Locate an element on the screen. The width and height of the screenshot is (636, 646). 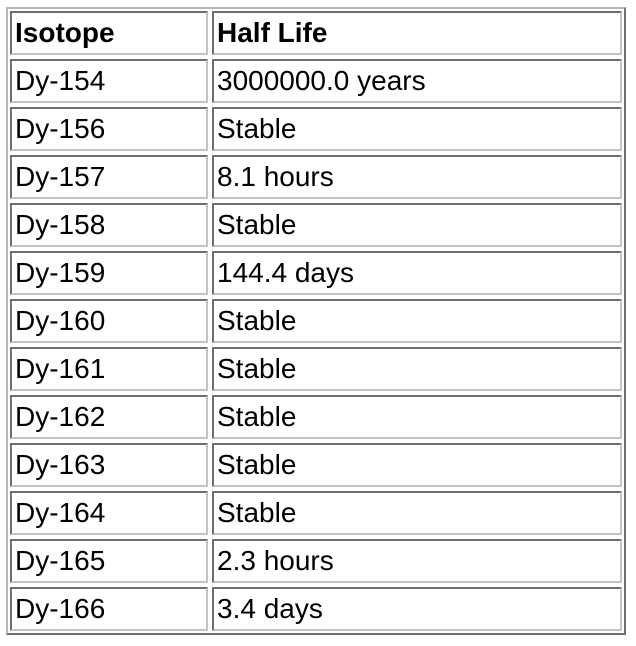
table-row: Dy-166 3.4 days is located at coordinates (316, 609).